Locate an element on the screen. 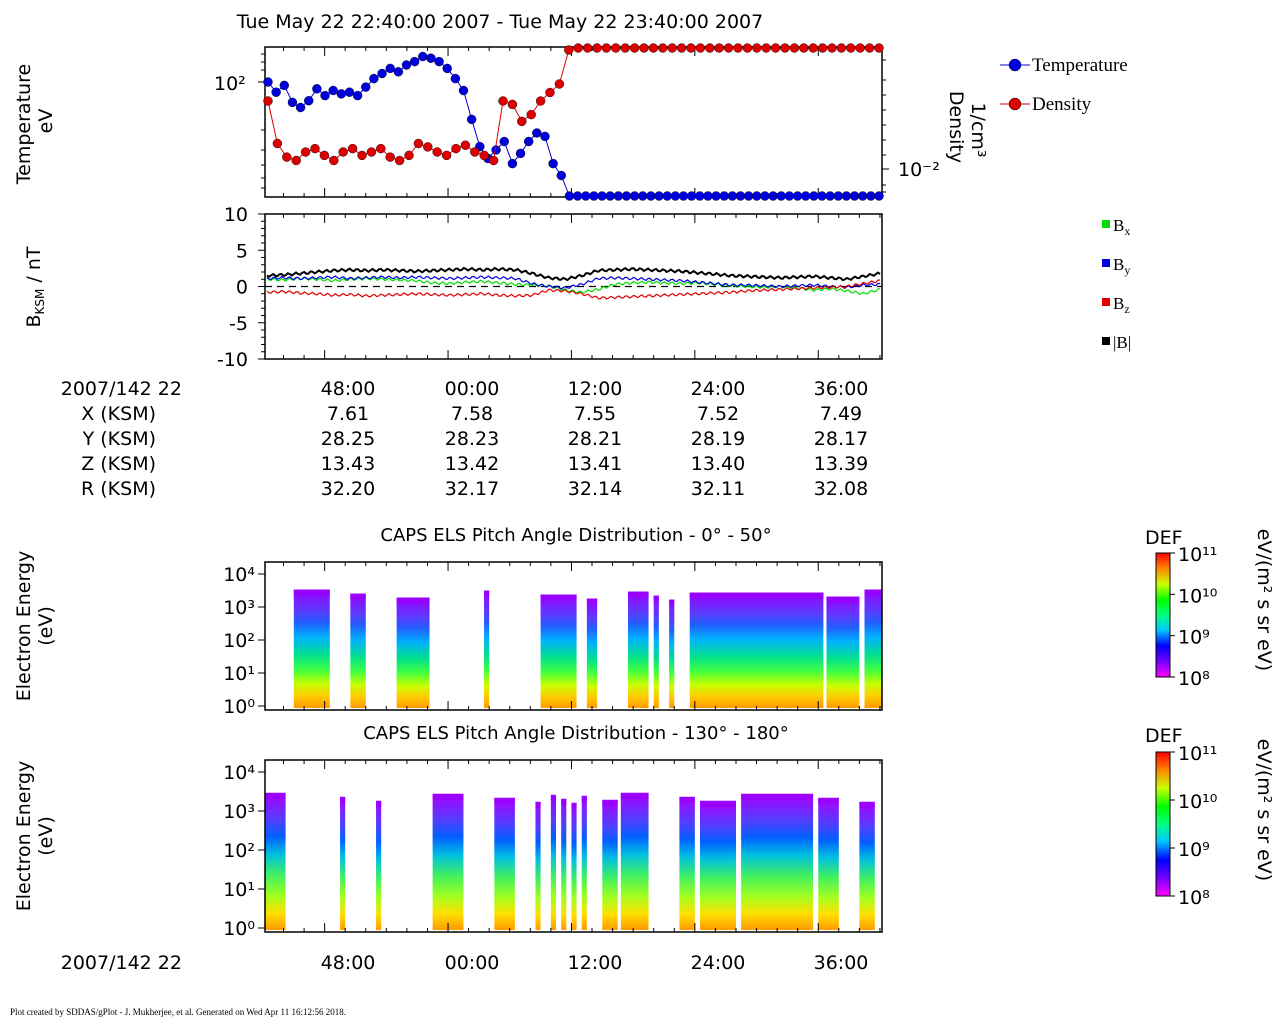  ephemeris-time-label: 00:00 is located at coordinates (472, 389).